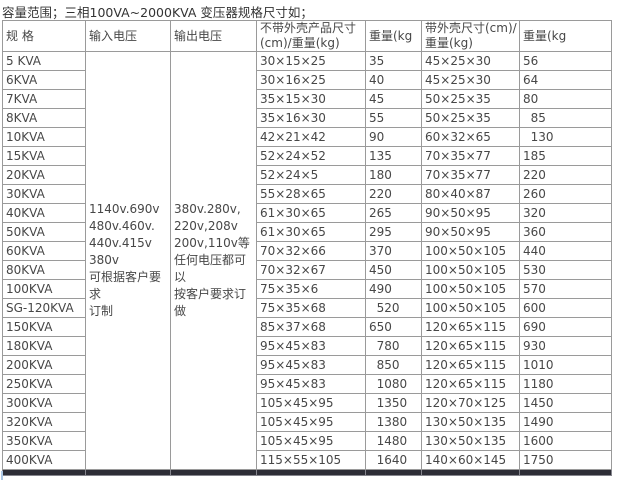 The height and width of the screenshot is (480, 620). What do you see at coordinates (44, 251) in the screenshot?
I see `spec-cell: 60KVA` at bounding box center [44, 251].